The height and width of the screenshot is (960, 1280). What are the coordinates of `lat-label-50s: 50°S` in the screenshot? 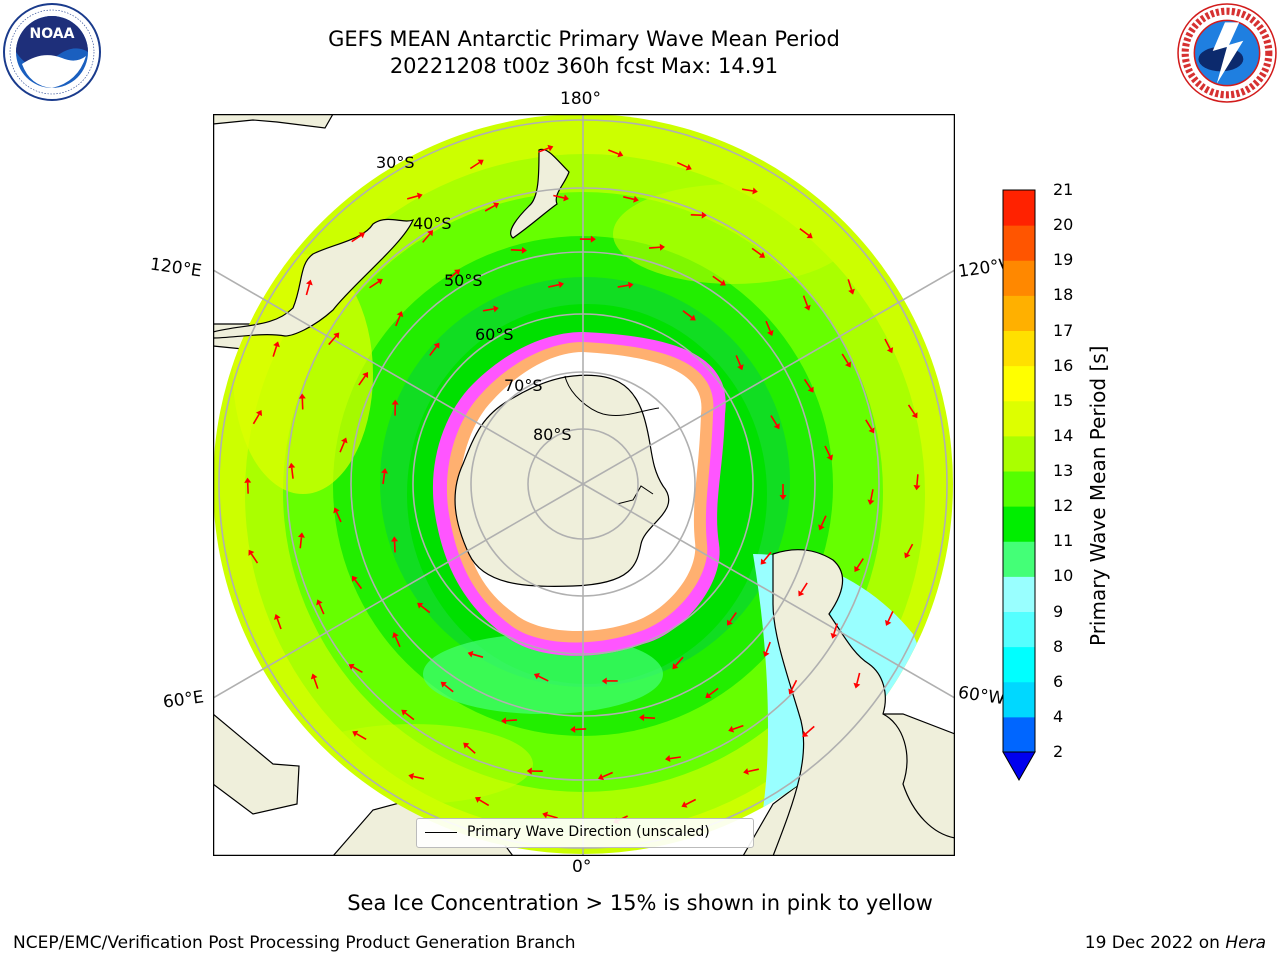 It's located at (463, 280).